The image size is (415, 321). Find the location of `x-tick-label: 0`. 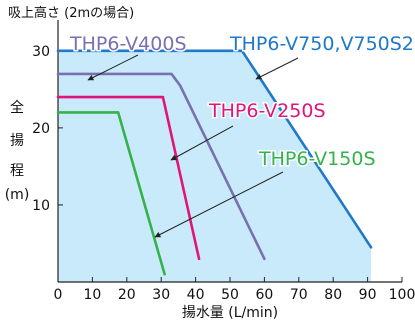

x-tick-label: 0 is located at coordinates (58, 295).